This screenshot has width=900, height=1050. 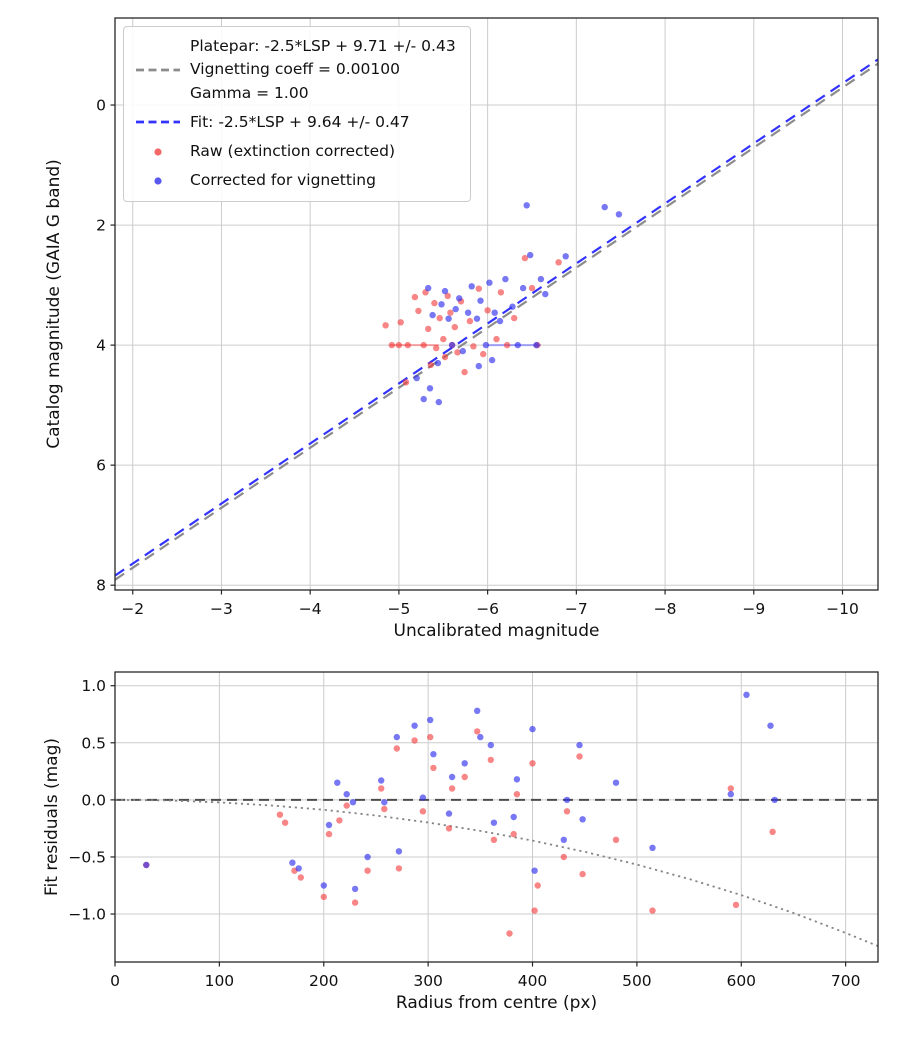 What do you see at coordinates (293, 151) in the screenshot?
I see `legend-raw-label: Raw (extinction corrected)` at bounding box center [293, 151].